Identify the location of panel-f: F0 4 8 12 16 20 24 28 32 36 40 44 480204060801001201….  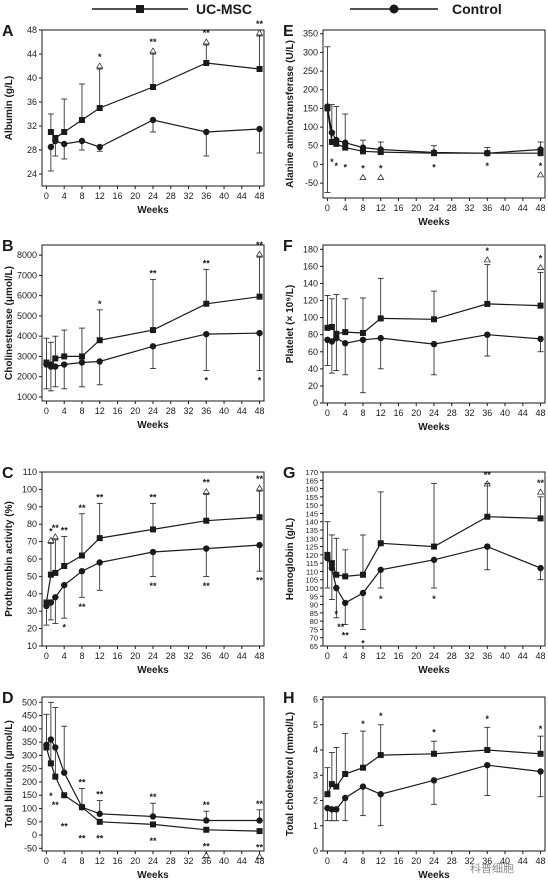
(414, 335).